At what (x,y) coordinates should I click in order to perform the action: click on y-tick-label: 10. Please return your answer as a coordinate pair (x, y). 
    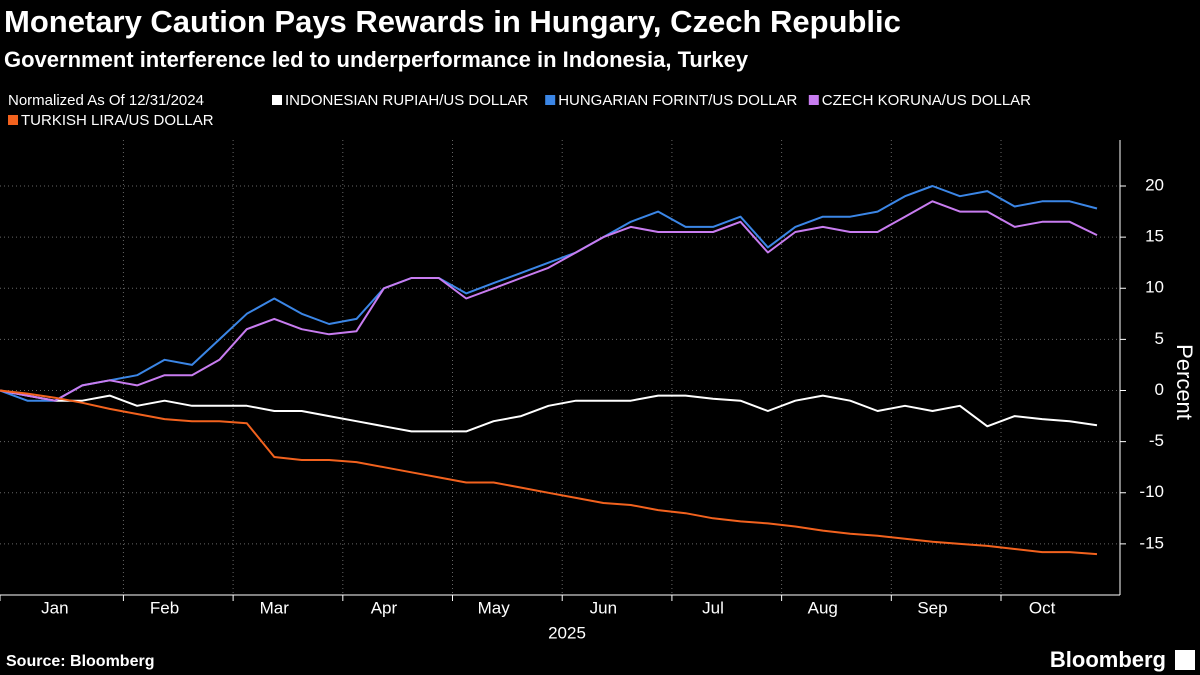
    Looking at the image, I should click on (1154, 287).